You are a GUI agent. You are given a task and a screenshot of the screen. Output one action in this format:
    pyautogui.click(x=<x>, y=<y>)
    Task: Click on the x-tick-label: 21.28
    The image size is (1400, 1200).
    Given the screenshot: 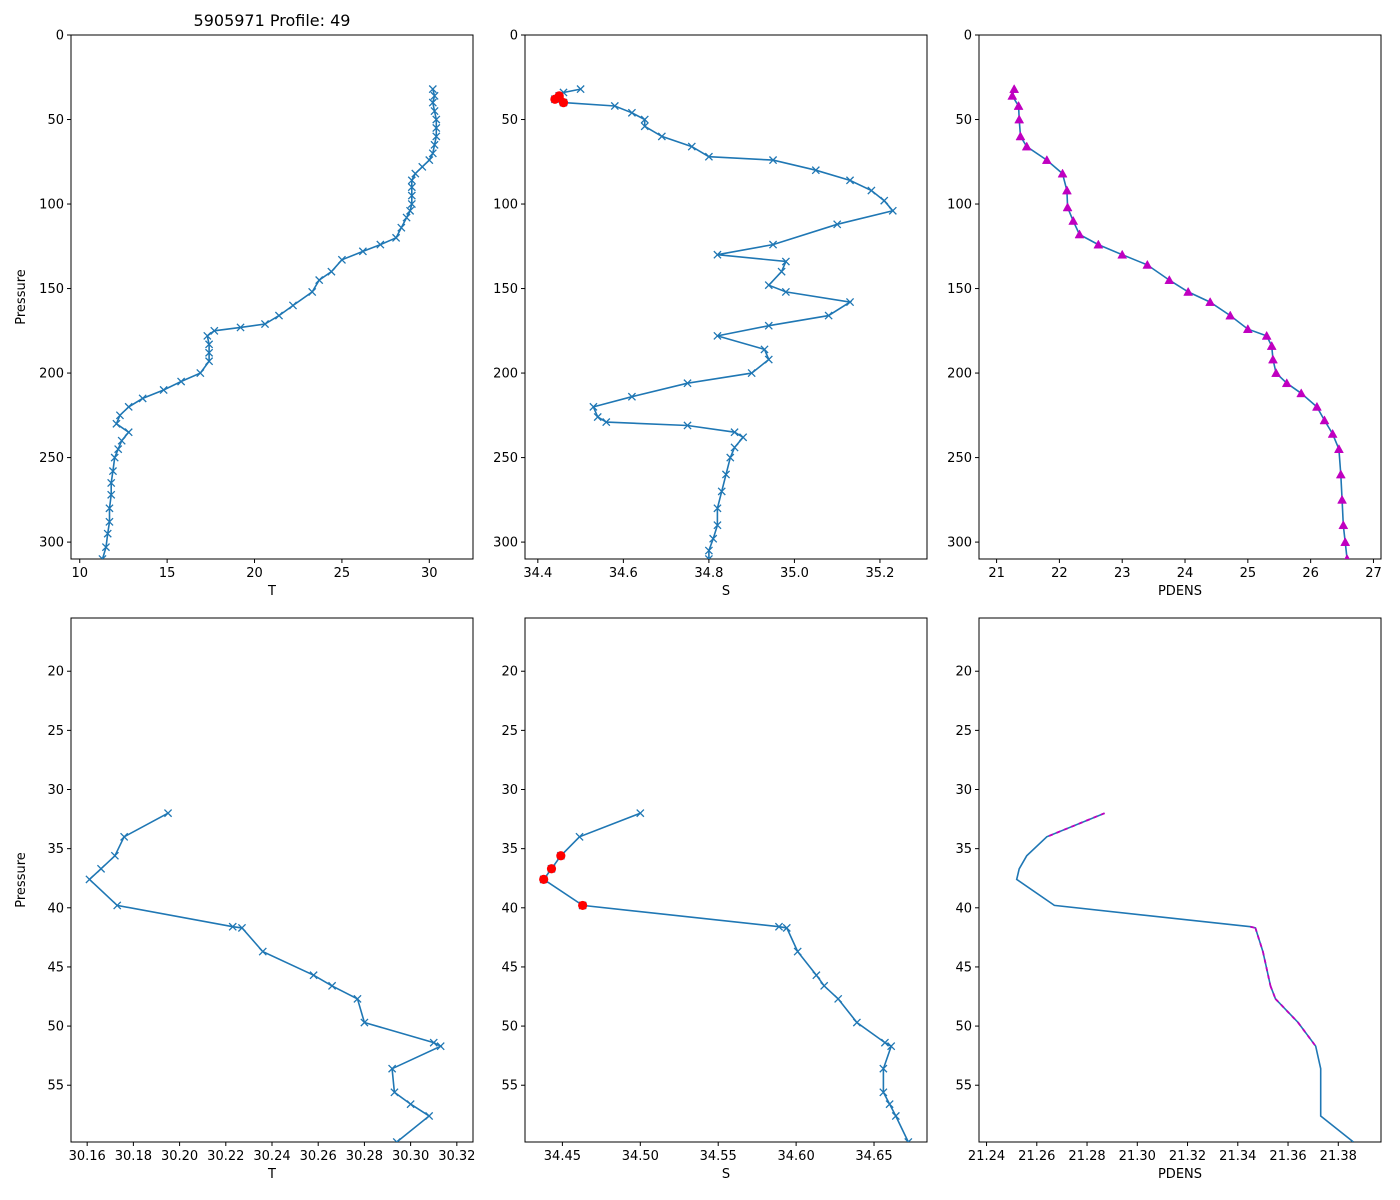 What is the action you would take?
    pyautogui.click(x=1086, y=1156)
    